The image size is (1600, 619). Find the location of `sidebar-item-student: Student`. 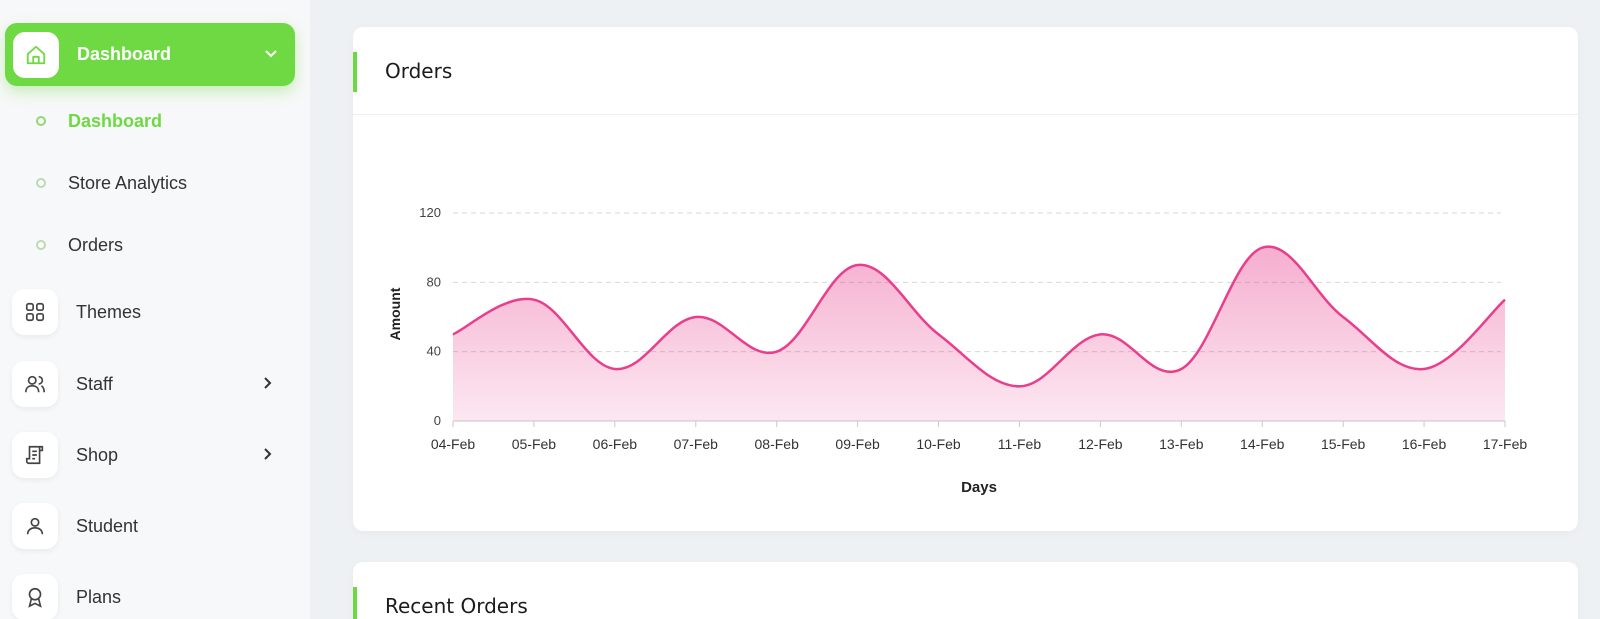

sidebar-item-student: Student is located at coordinates (153, 526).